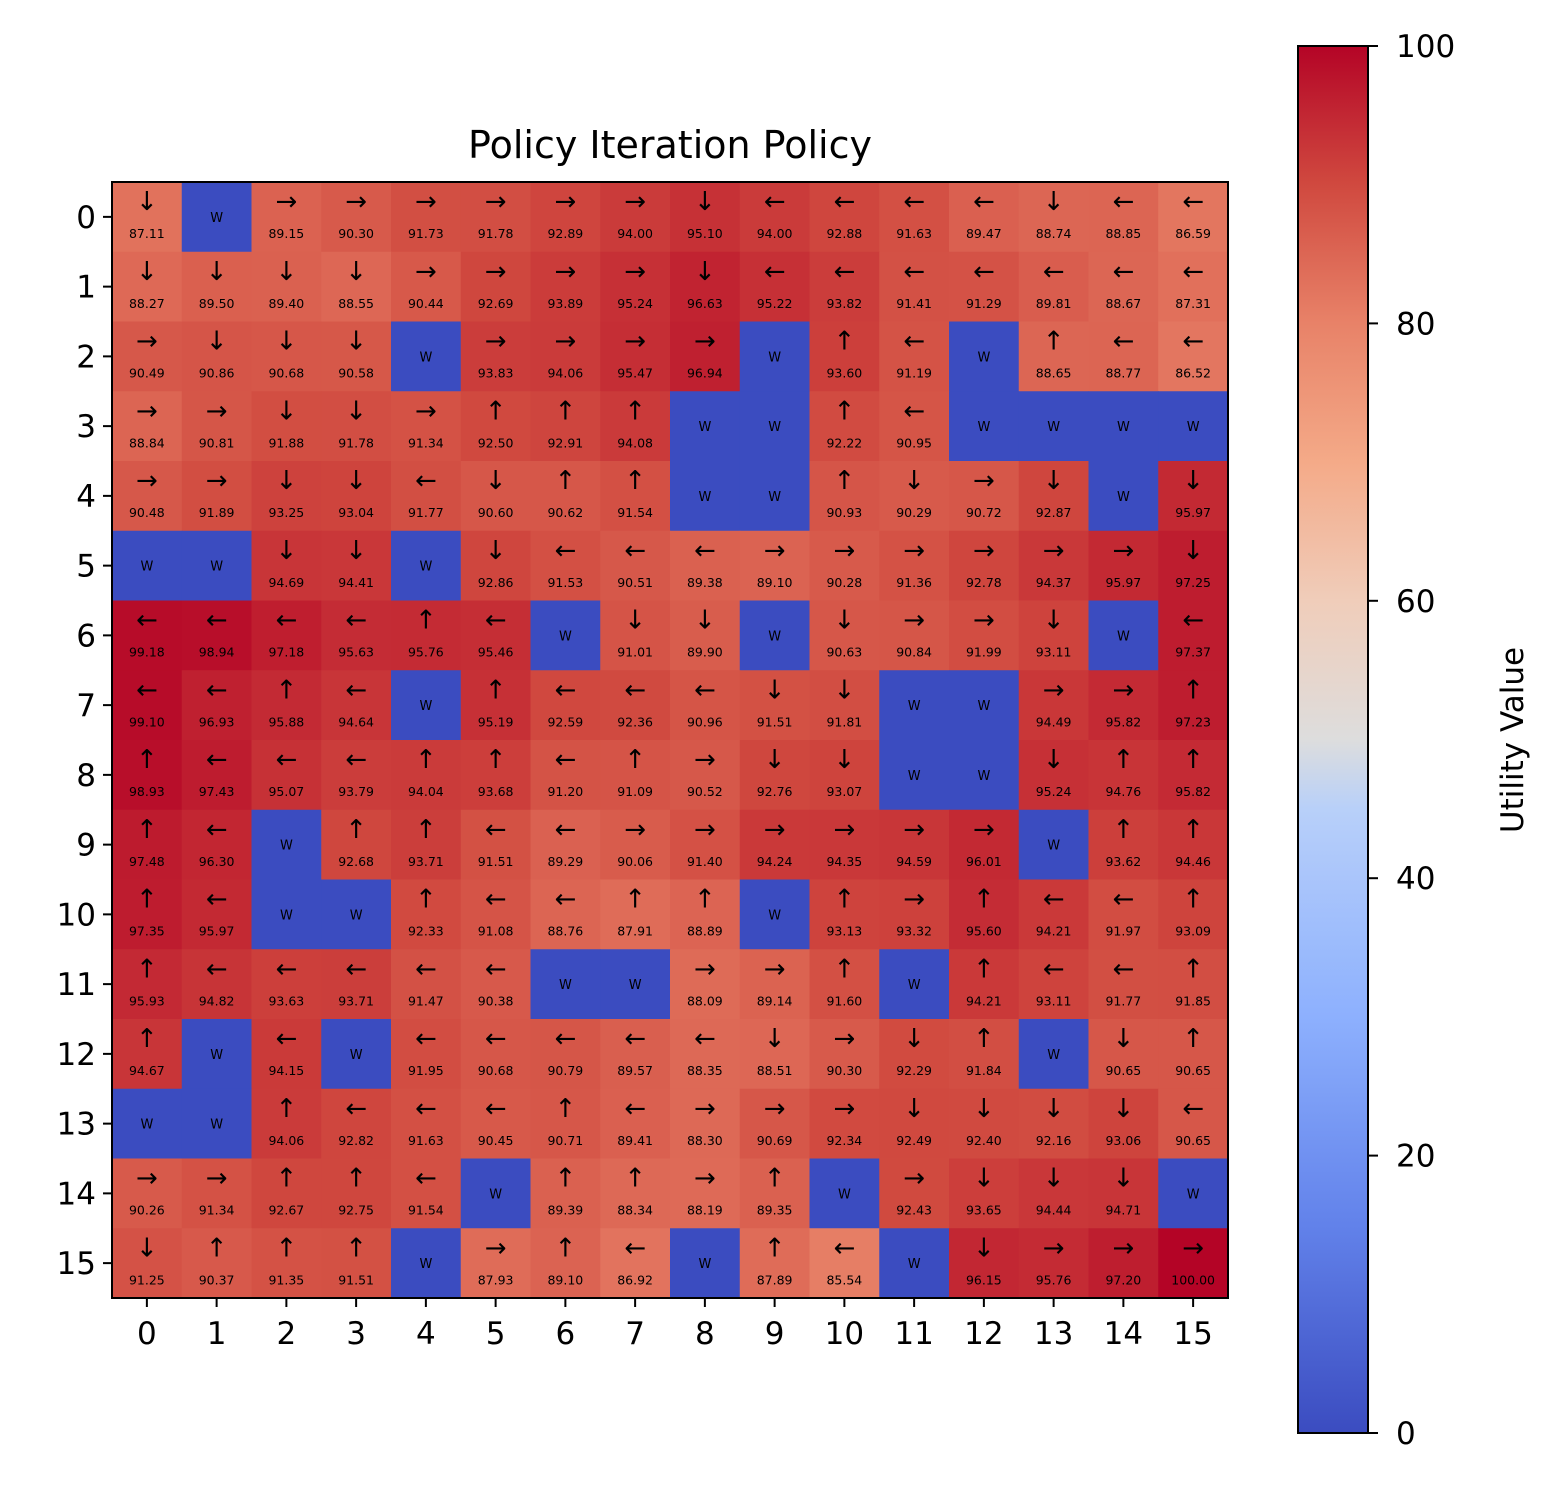 The image size is (1564, 1488). What do you see at coordinates (426, 635) in the screenshot?
I see `grid-cell: ↑ 95.76` at bounding box center [426, 635].